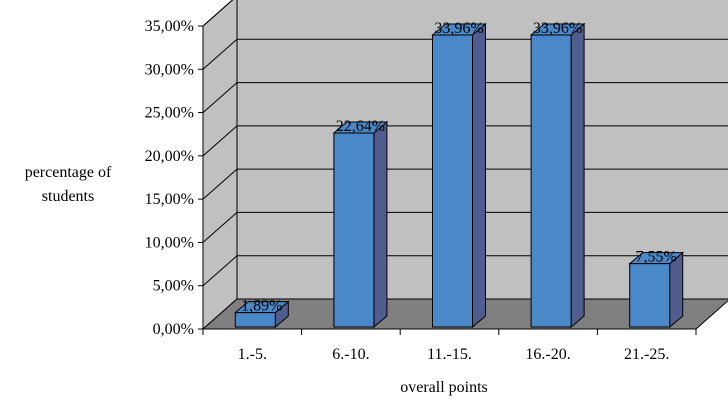  I want to click on data-label: 1,89%, so click(261, 306).